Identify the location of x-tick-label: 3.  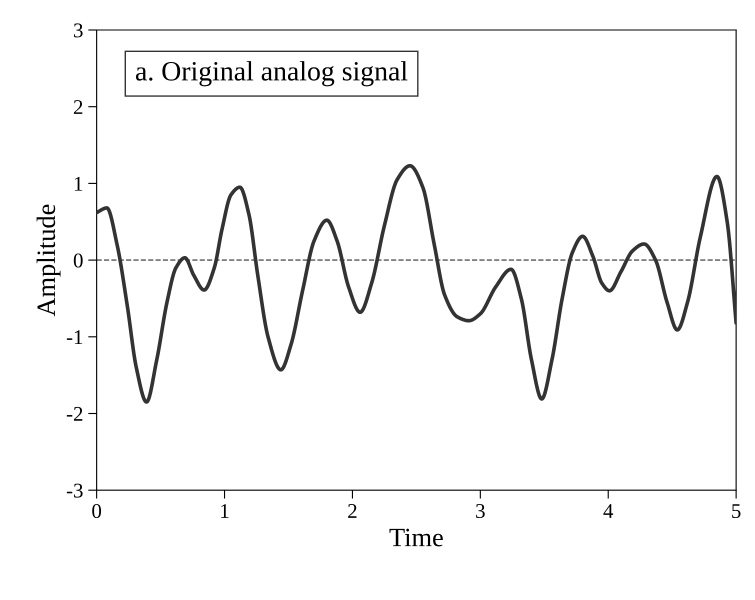
(480, 511).